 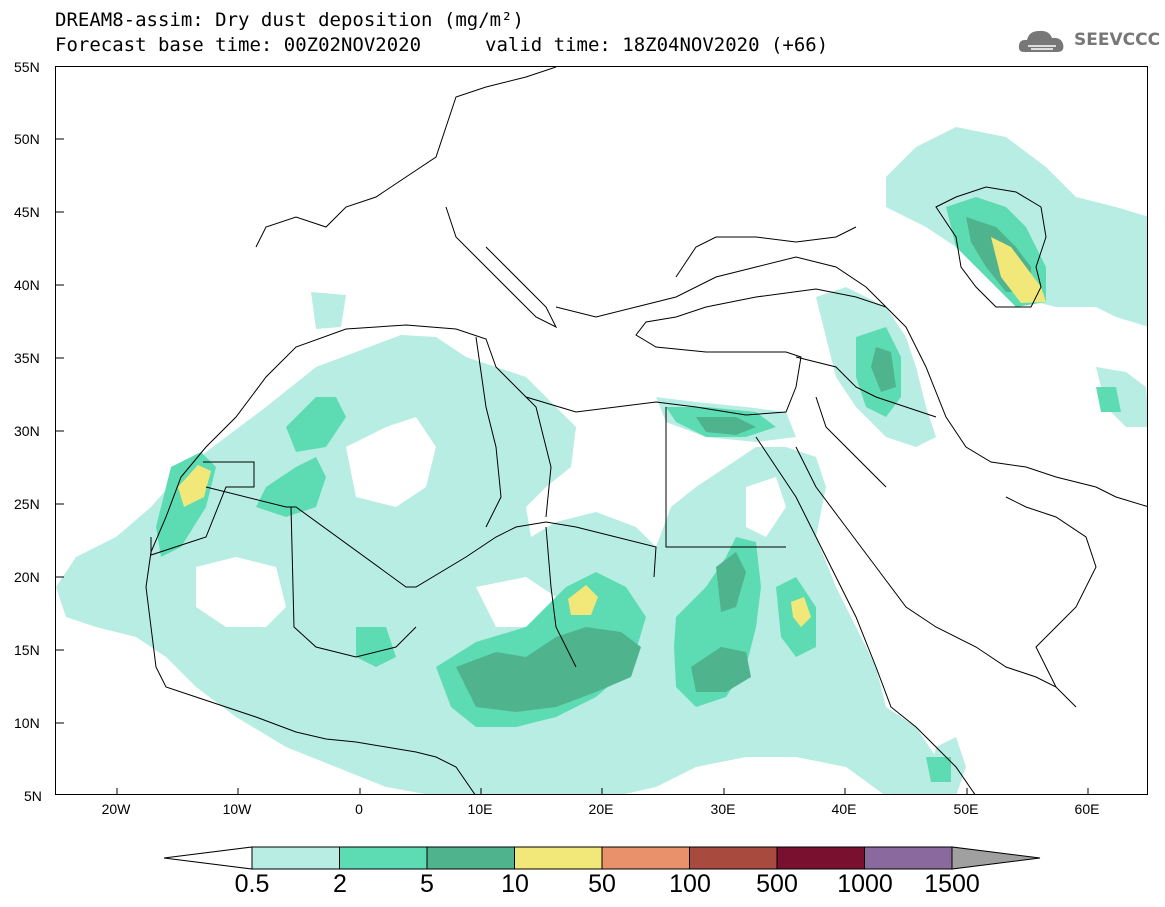 I want to click on lat-label: 35N, so click(x=27, y=358).